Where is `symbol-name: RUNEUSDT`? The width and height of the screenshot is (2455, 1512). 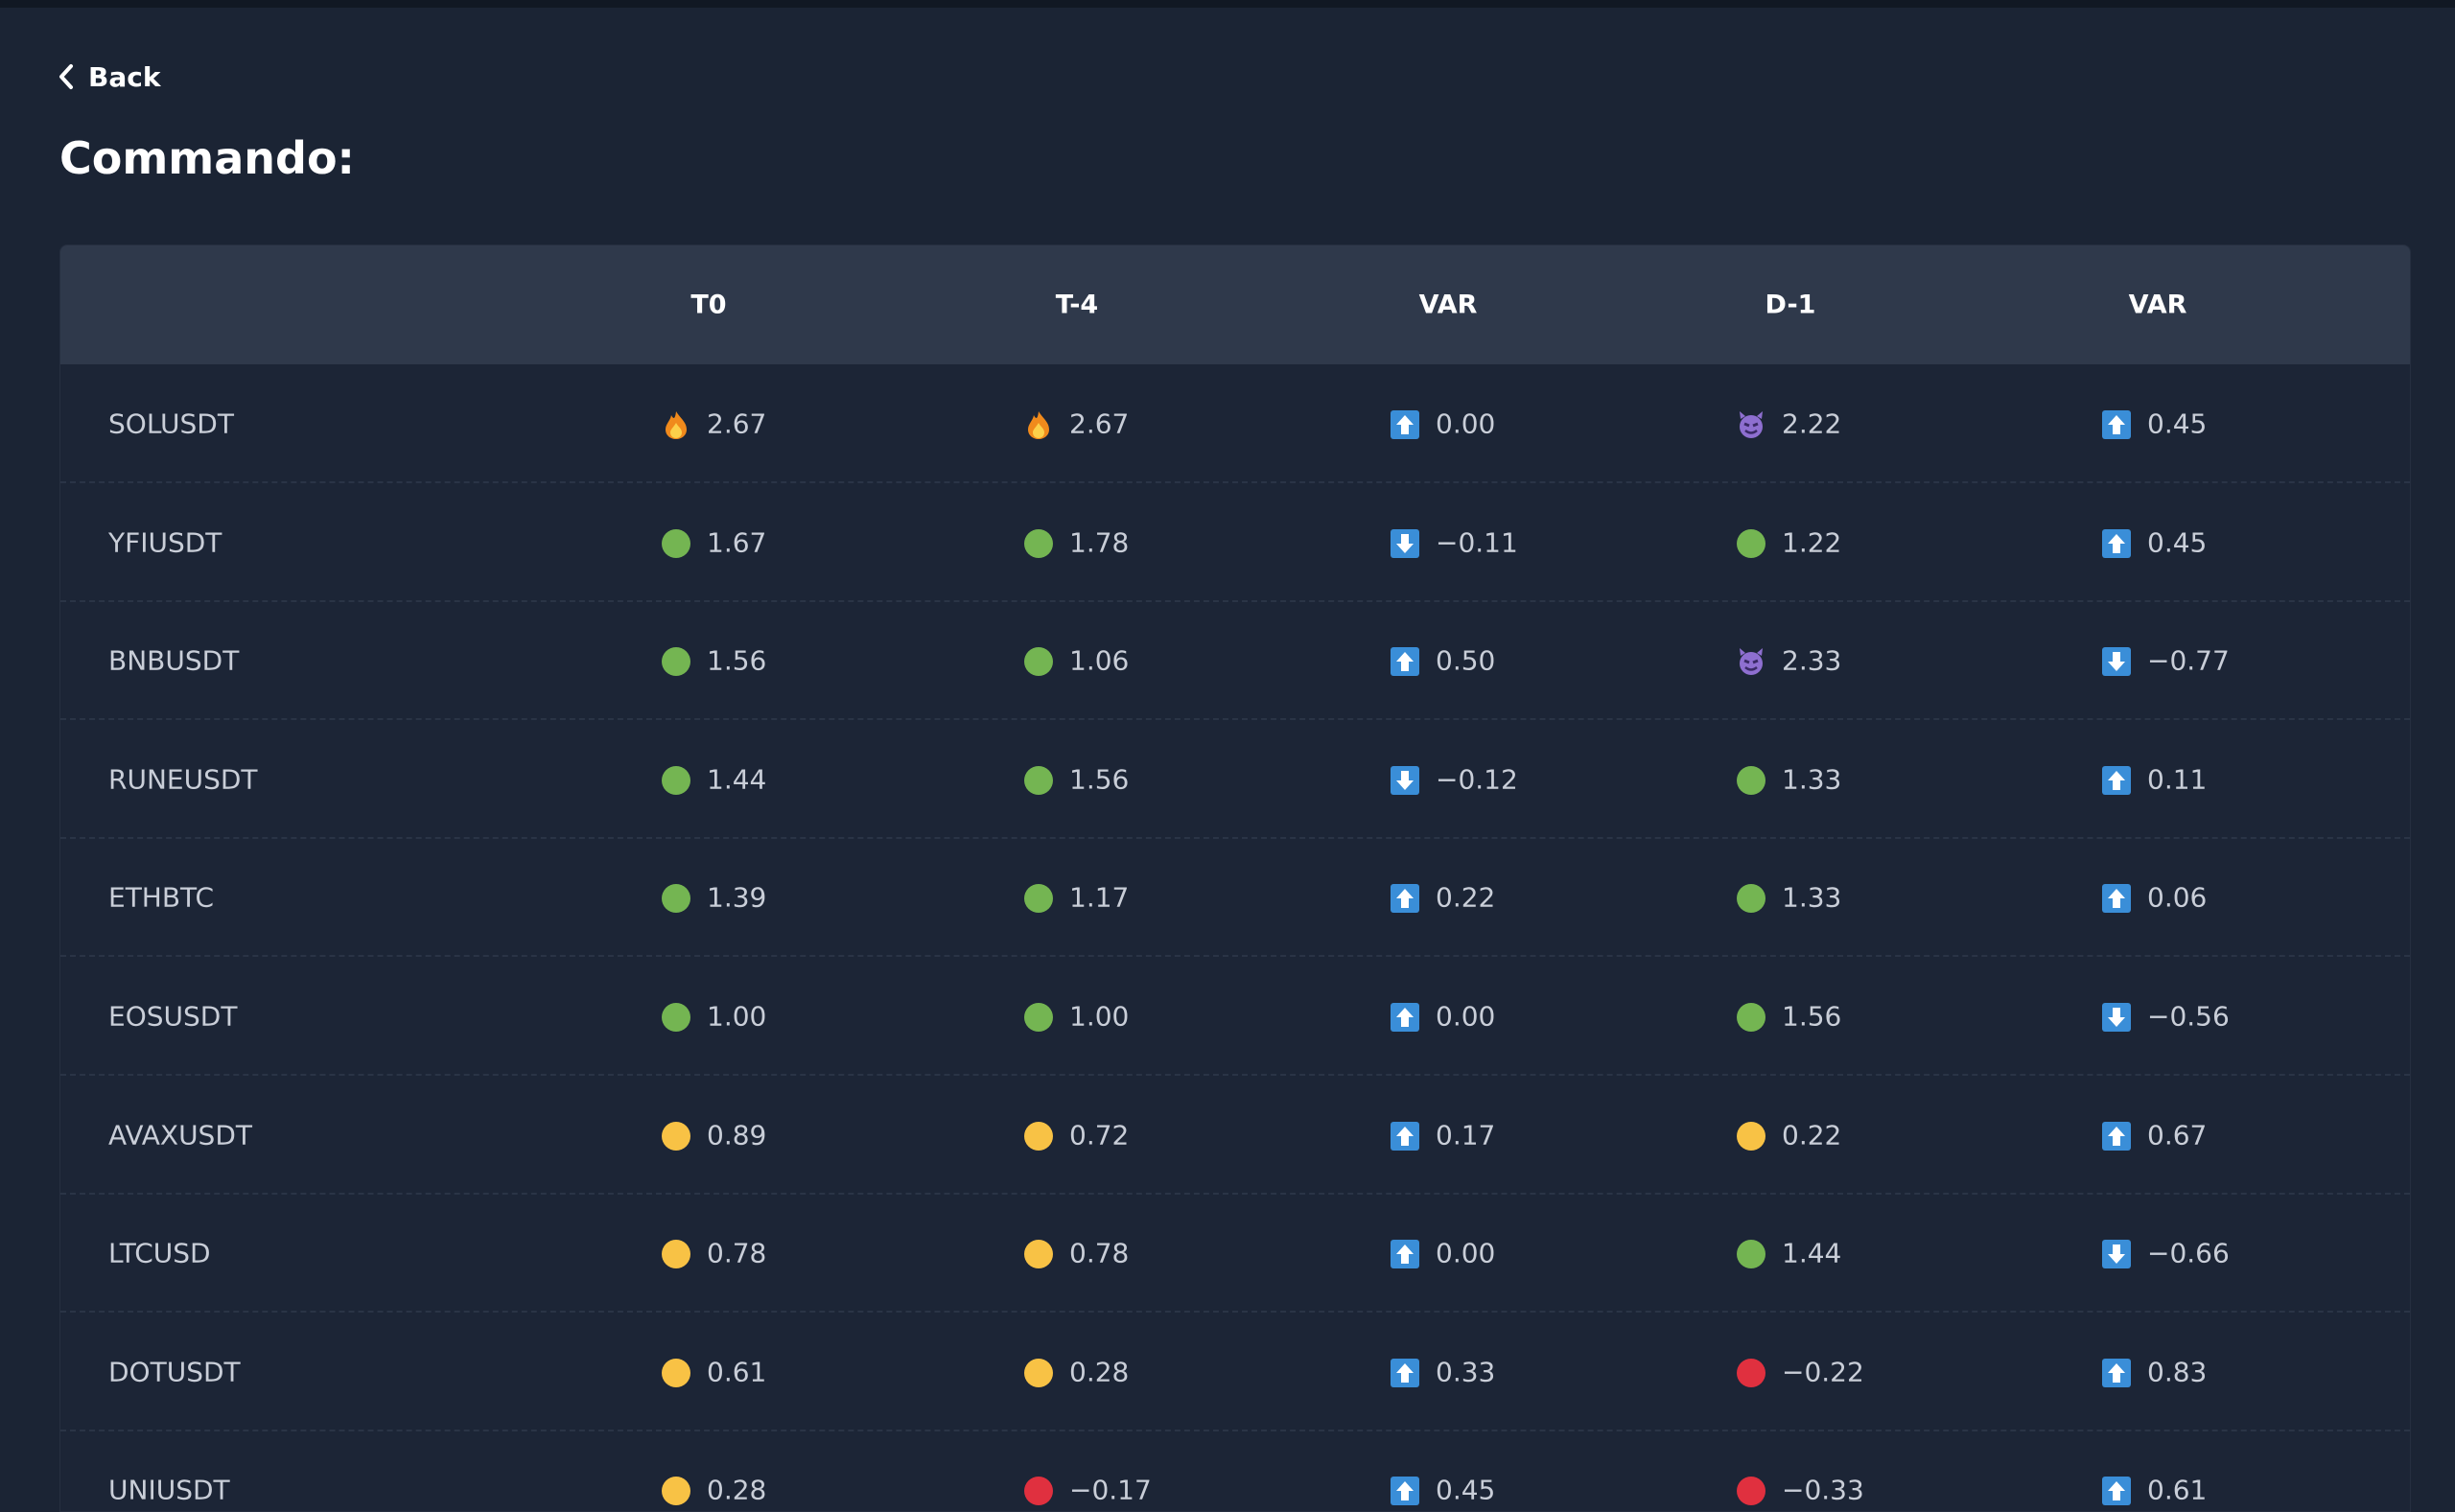 symbol-name: RUNEUSDT is located at coordinates (183, 779).